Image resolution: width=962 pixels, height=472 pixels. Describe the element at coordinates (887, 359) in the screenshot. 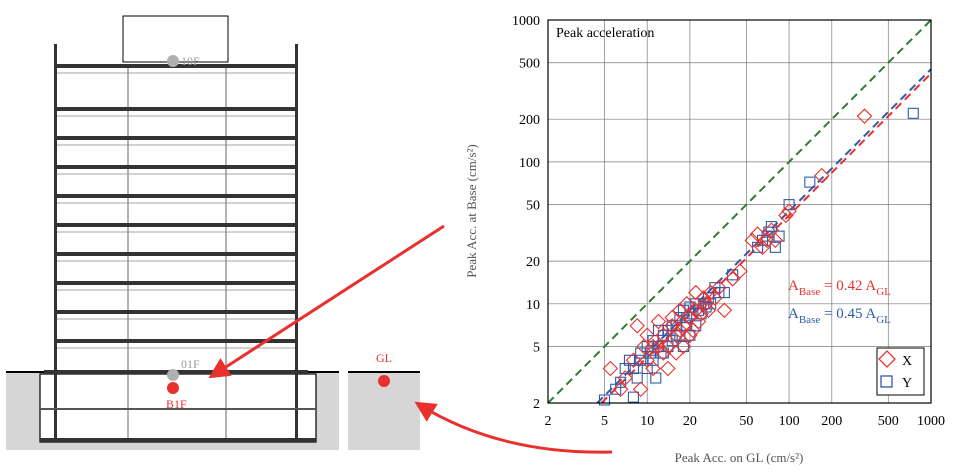

I see `legend-marker-x` at that location.